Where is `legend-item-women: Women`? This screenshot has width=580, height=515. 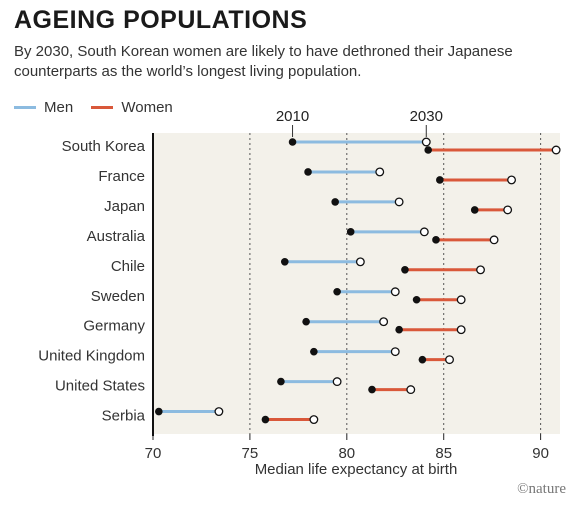 legend-item-women: Women is located at coordinates (132, 107).